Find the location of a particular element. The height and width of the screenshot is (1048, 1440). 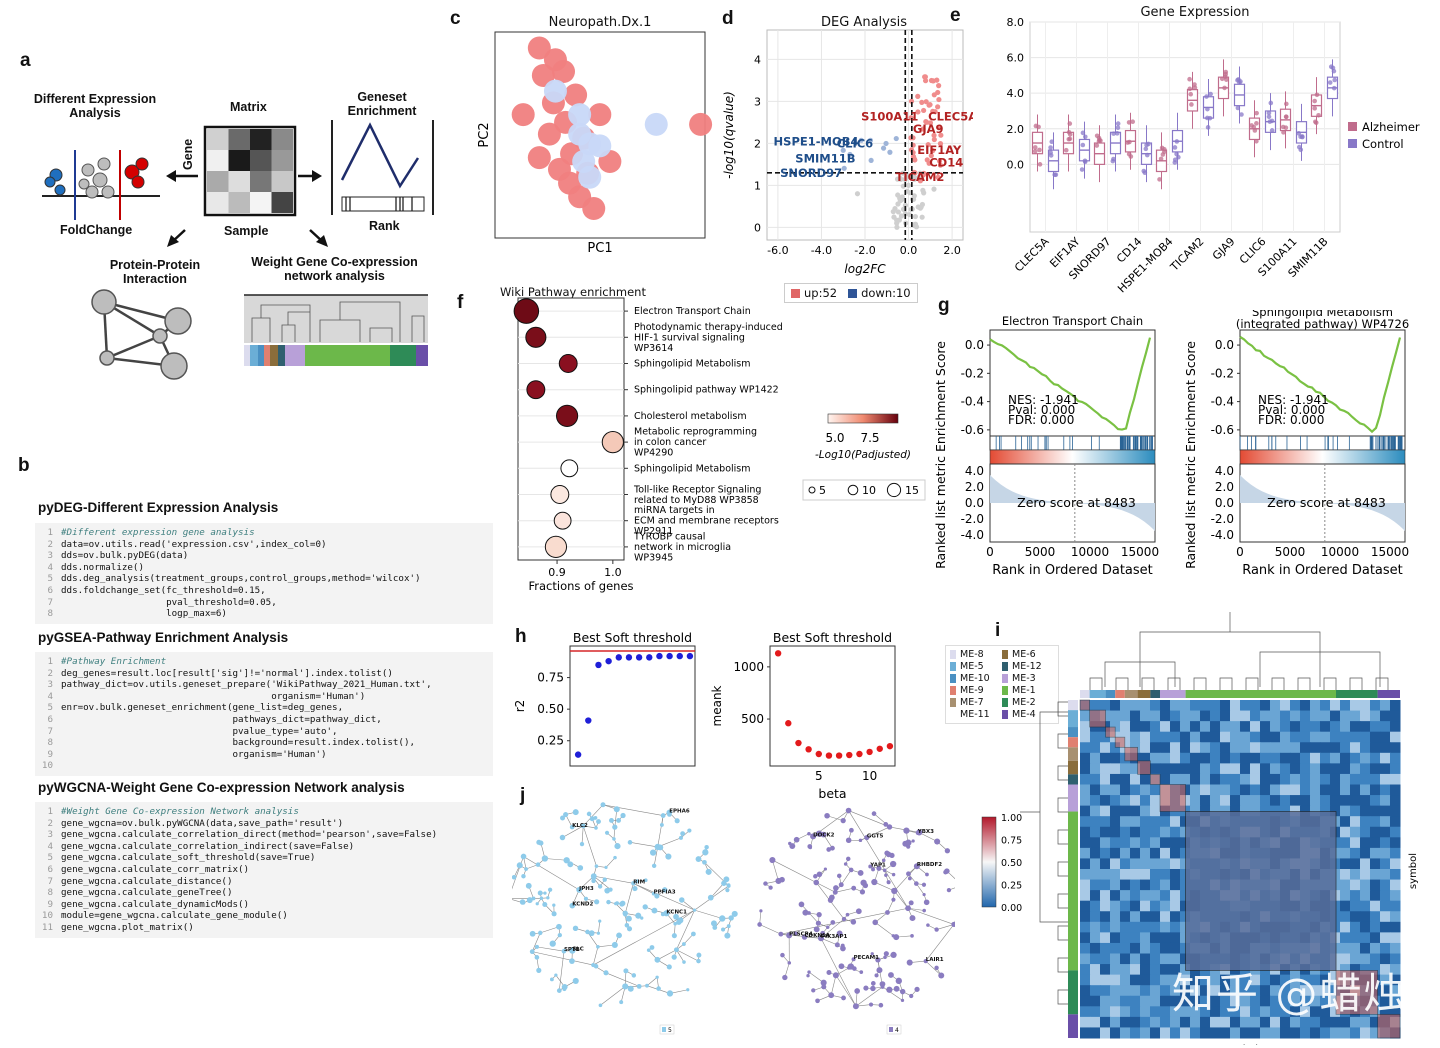

dendro-branch is located at coordinates (1304, 683).